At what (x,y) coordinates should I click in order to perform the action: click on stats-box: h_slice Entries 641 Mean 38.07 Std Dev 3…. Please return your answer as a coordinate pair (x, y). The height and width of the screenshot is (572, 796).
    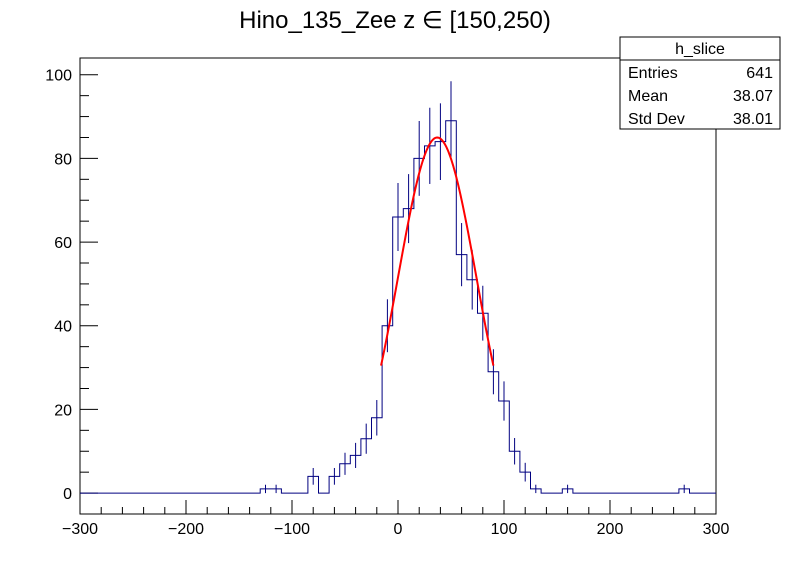
    Looking at the image, I should click on (700, 83).